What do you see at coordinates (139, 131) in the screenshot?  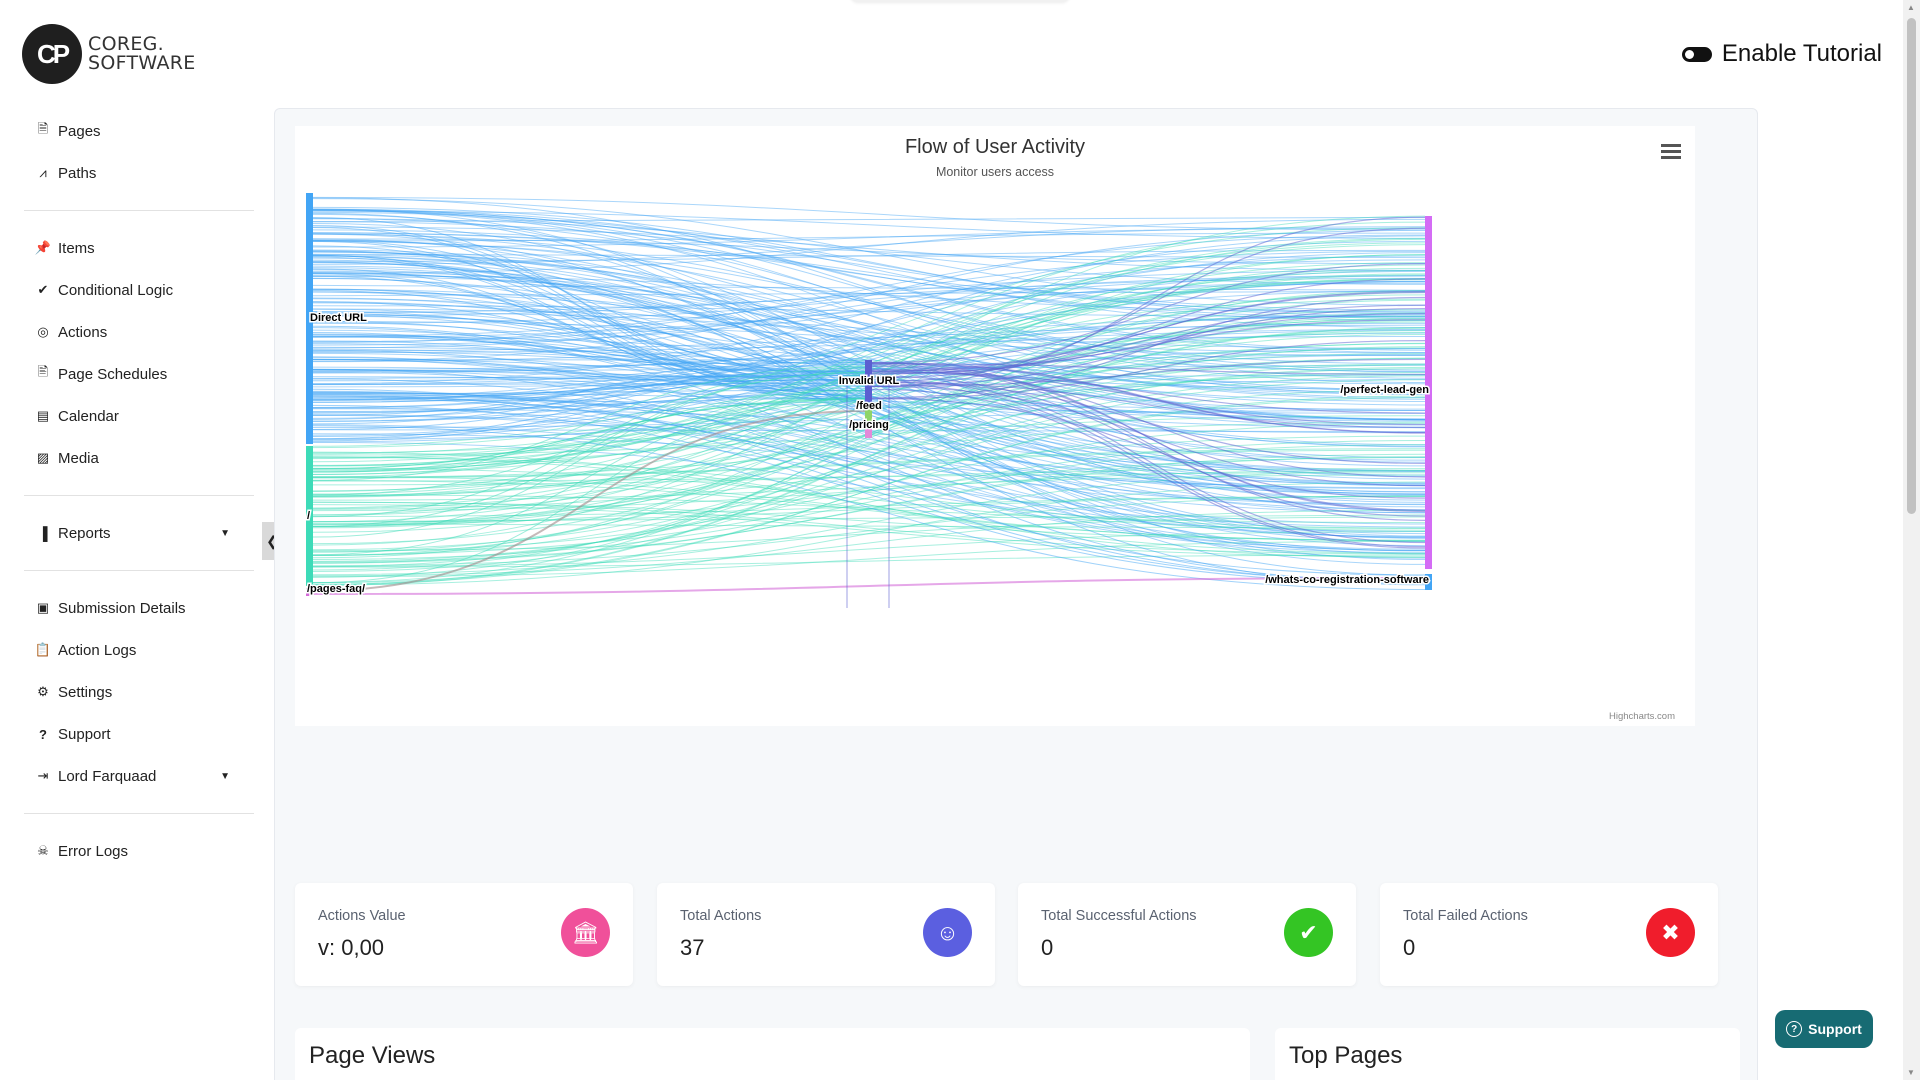 I see `sidebar-item-pages: 🗎 Pages` at bounding box center [139, 131].